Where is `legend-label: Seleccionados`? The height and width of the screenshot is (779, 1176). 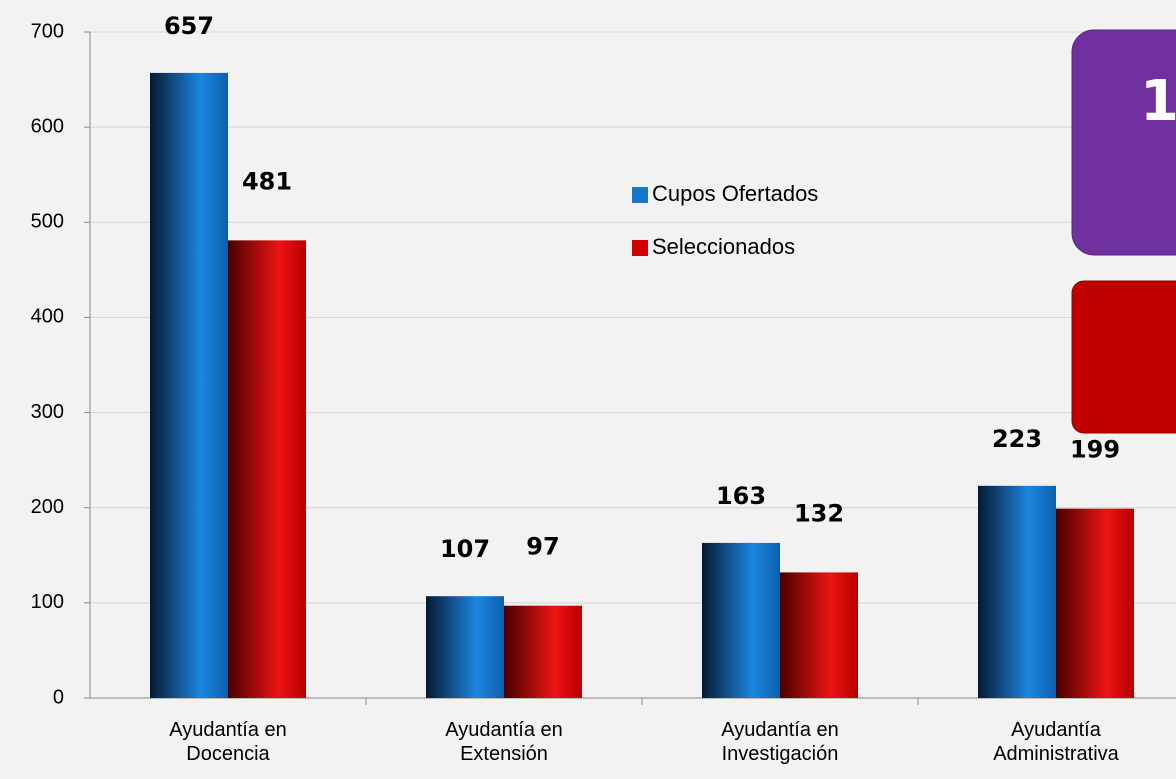
legend-label: Seleccionados is located at coordinates (723, 246).